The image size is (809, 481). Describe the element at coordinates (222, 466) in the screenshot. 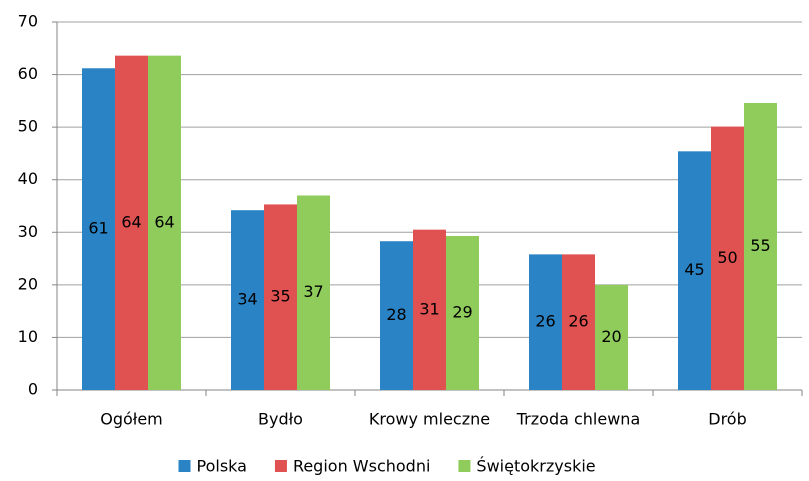

I see `legend-label: Polska` at that location.